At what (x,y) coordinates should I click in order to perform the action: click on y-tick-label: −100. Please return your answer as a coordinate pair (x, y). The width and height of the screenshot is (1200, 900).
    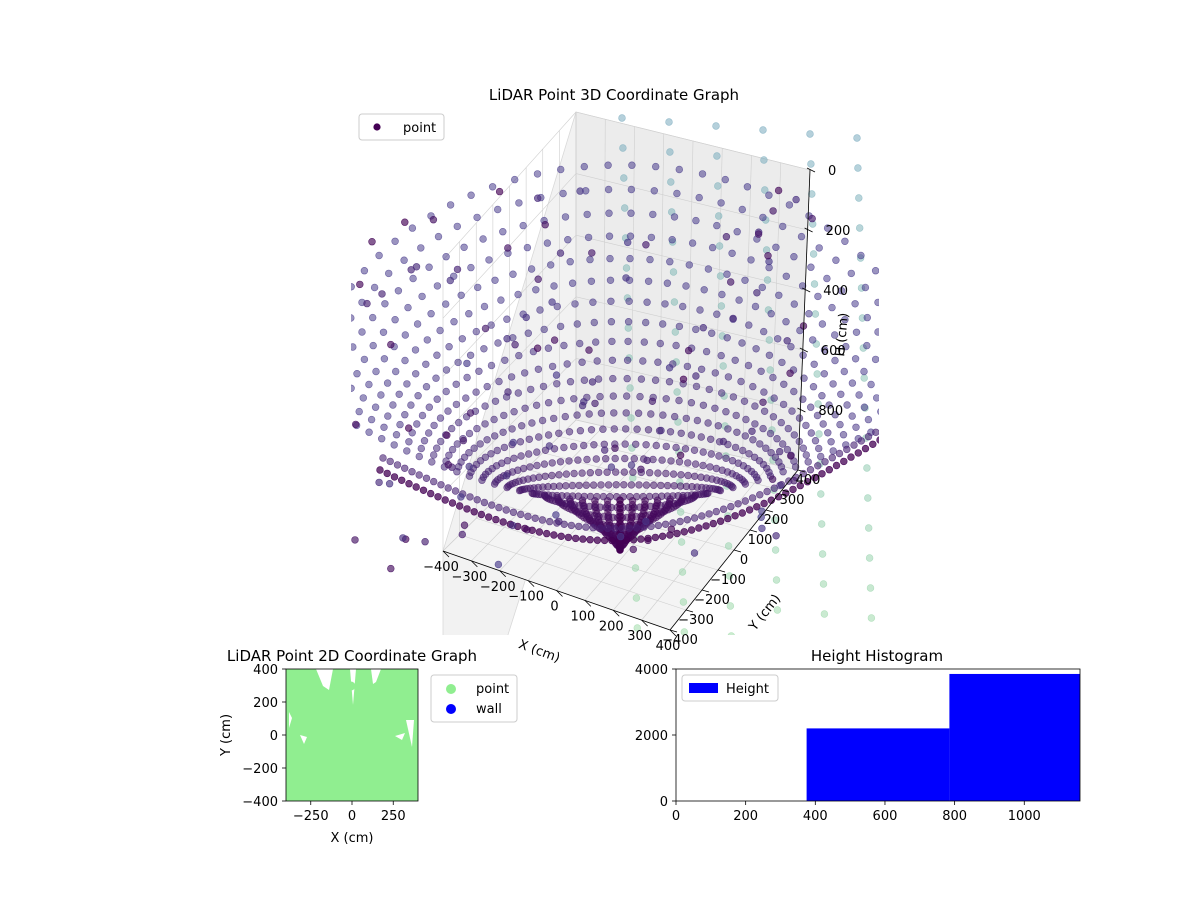
    Looking at the image, I should click on (728, 580).